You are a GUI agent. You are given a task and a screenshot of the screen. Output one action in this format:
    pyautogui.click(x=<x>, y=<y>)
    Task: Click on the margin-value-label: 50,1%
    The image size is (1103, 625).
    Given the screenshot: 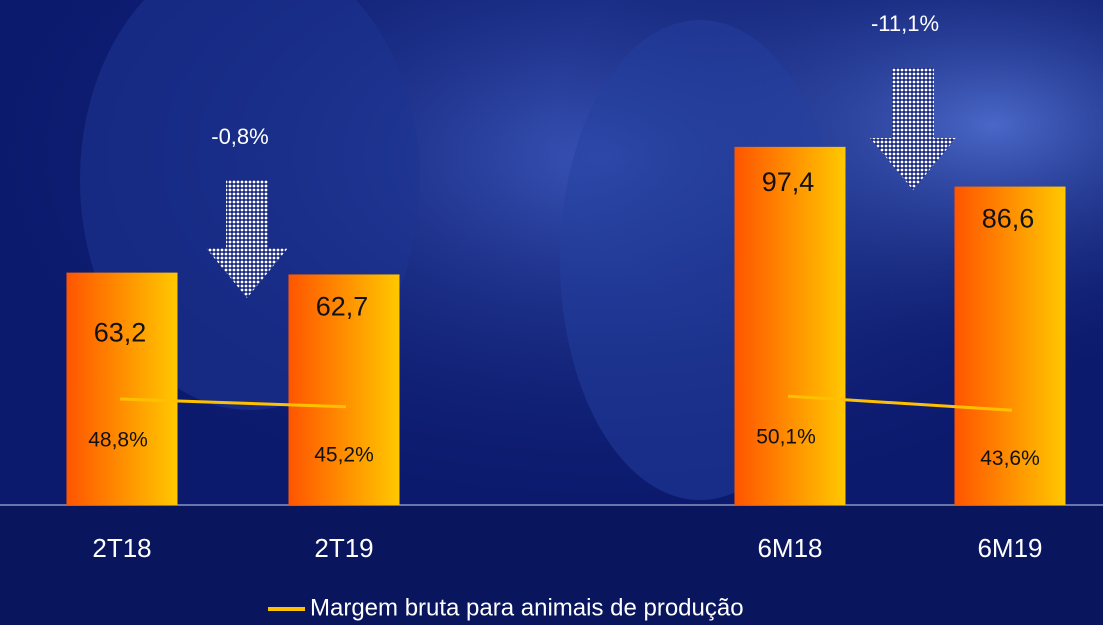 What is the action you would take?
    pyautogui.click(x=786, y=437)
    